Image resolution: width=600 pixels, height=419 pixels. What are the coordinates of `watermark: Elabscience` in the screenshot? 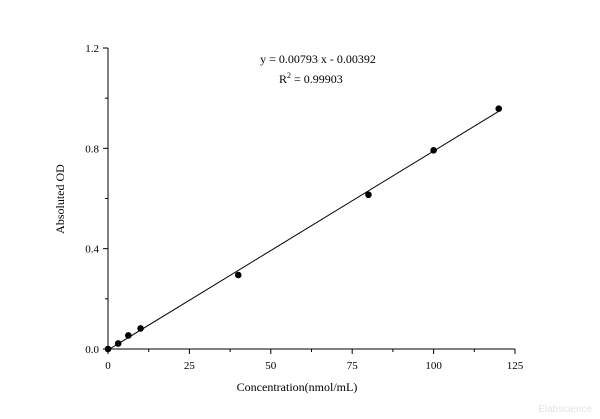 It's located at (565, 409).